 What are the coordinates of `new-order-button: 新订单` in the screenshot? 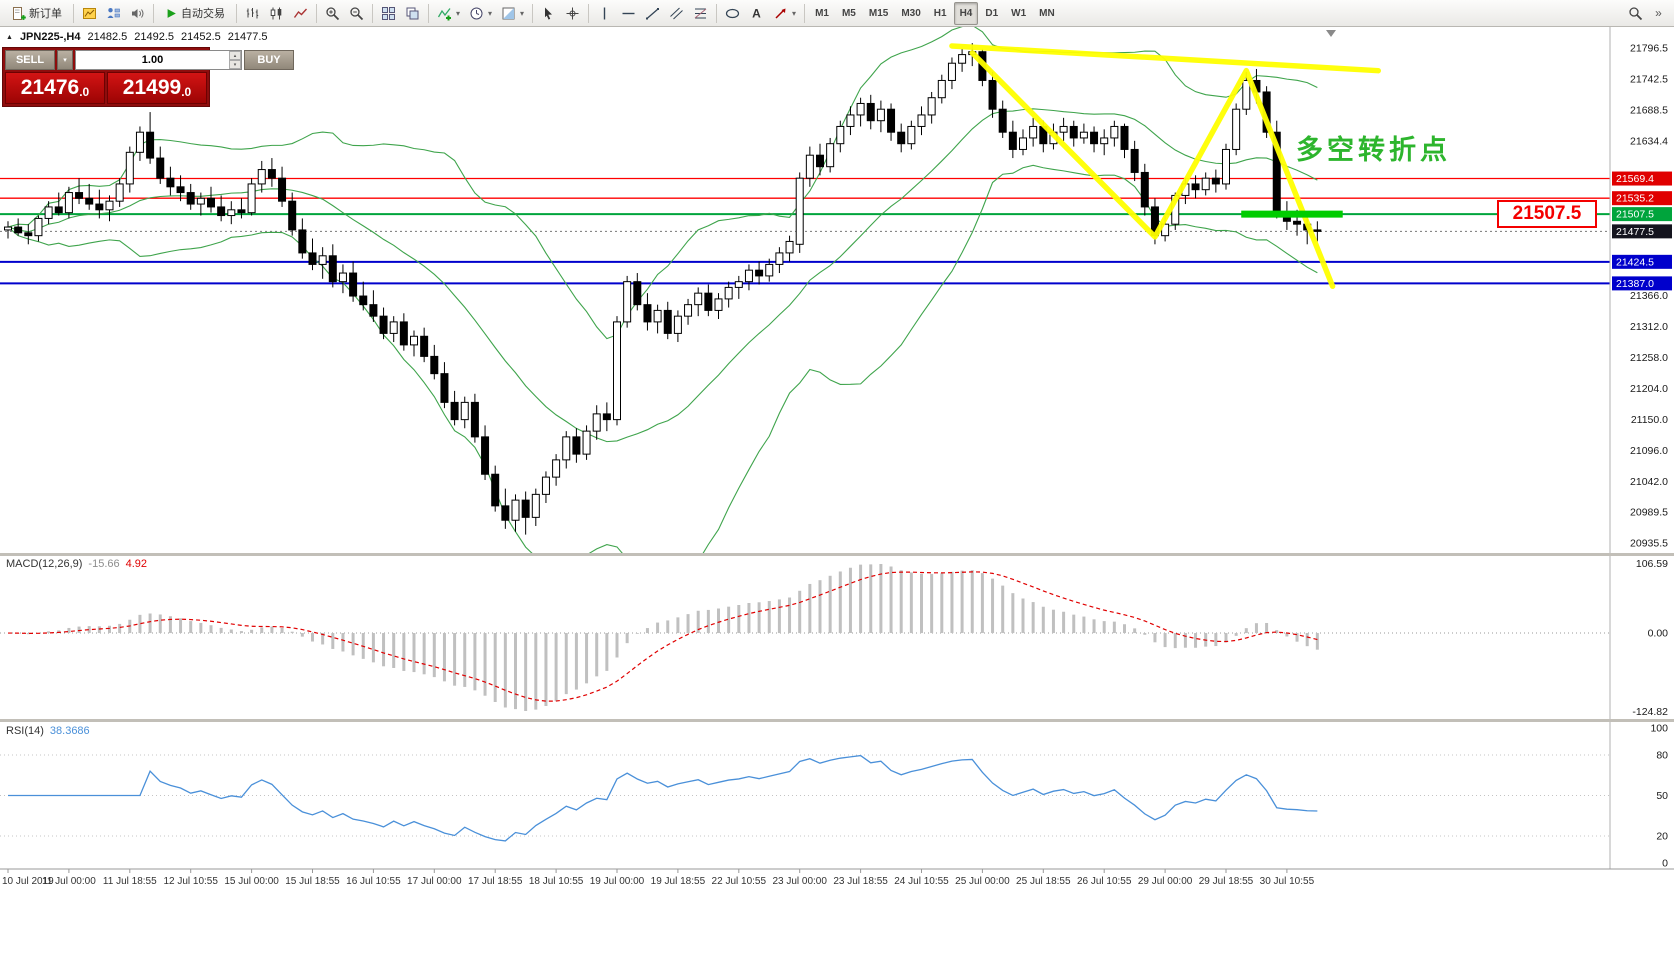 It's located at (36, 13).